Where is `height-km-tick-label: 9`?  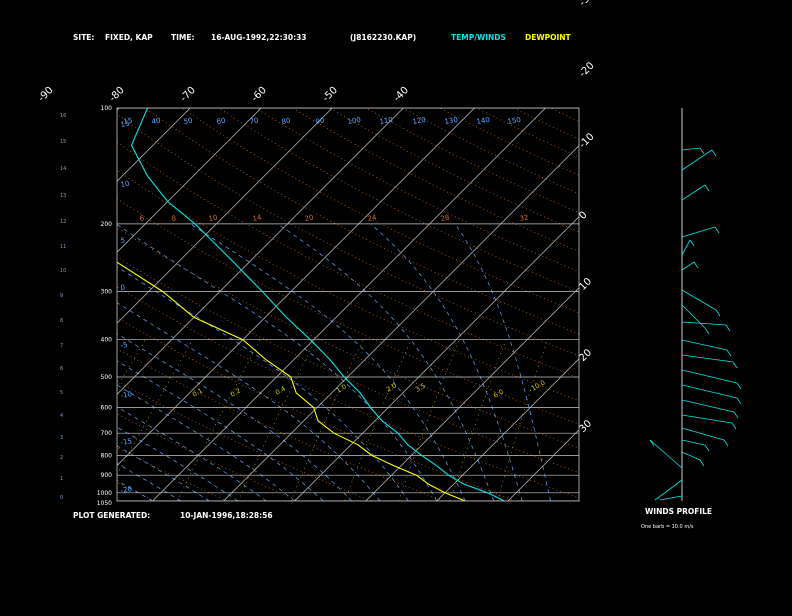 height-km-tick-label: 9 is located at coordinates (61, 296).